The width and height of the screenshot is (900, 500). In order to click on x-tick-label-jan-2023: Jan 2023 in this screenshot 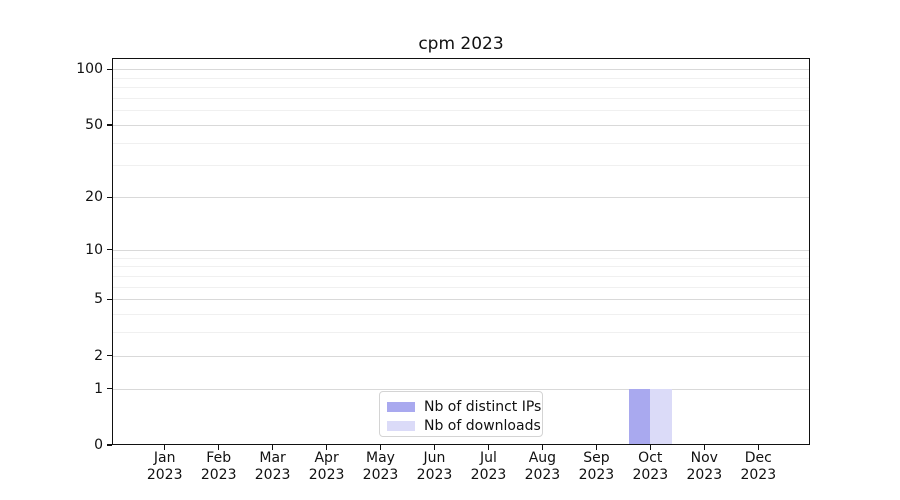, I will do `click(164, 466)`.